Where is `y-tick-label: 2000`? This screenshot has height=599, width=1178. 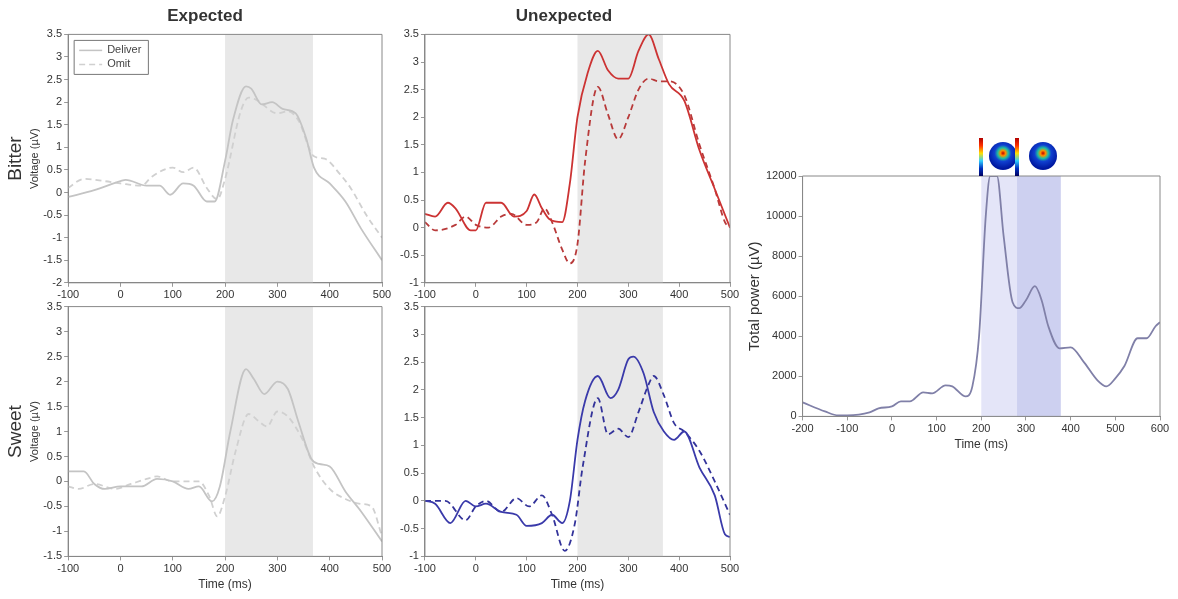 y-tick-label: 2000 is located at coordinates (784, 375).